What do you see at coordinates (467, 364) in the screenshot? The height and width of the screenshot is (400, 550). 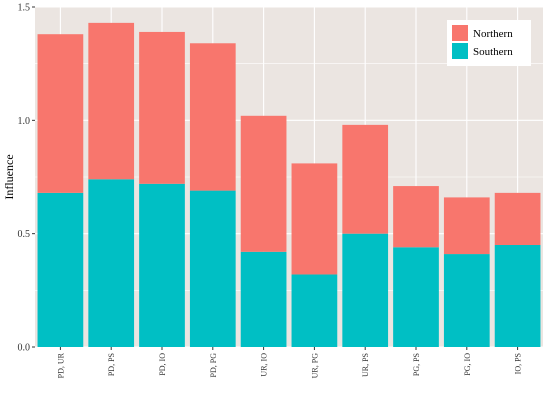 I see `x-tick-label: PG, IO` at bounding box center [467, 364].